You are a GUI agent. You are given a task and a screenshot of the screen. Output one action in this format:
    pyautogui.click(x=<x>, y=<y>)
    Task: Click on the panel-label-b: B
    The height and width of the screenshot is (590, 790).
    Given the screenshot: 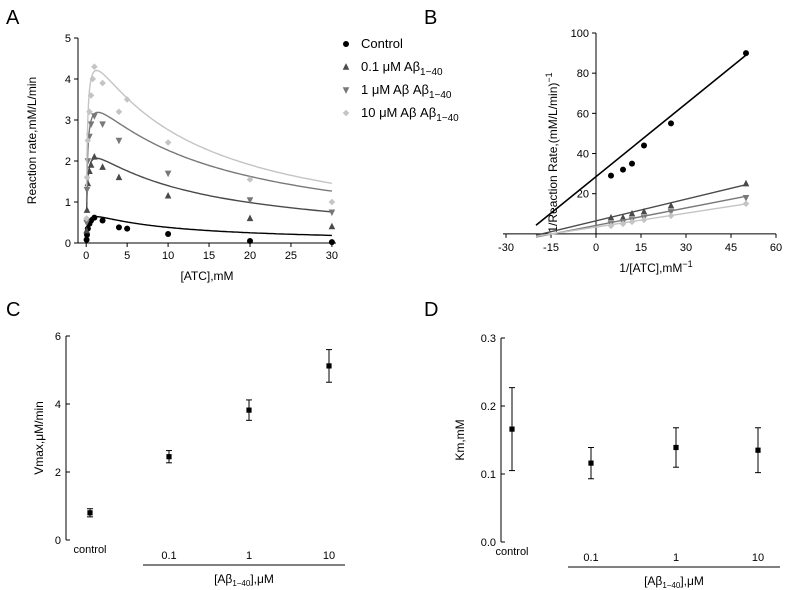 What is the action you would take?
    pyautogui.click(x=430, y=18)
    